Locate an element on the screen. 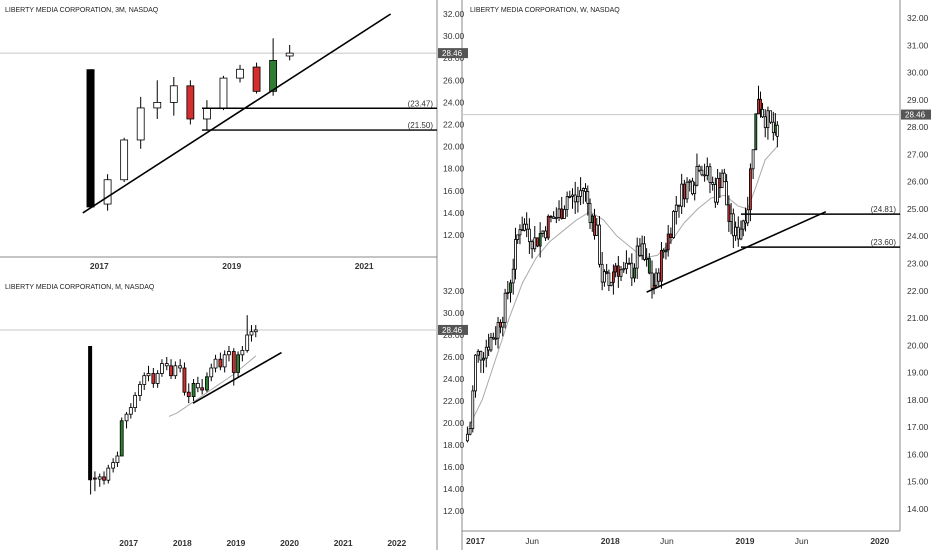 The width and height of the screenshot is (932, 550). weekly-y-tick: 32.00 is located at coordinates (918, 18).